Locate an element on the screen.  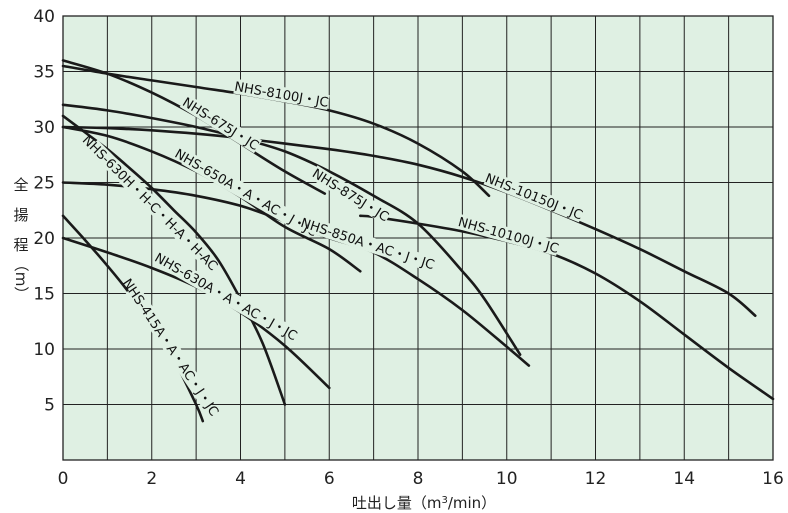
y-axis-title: 全 揚 程 （m） is located at coordinates (21, 238).